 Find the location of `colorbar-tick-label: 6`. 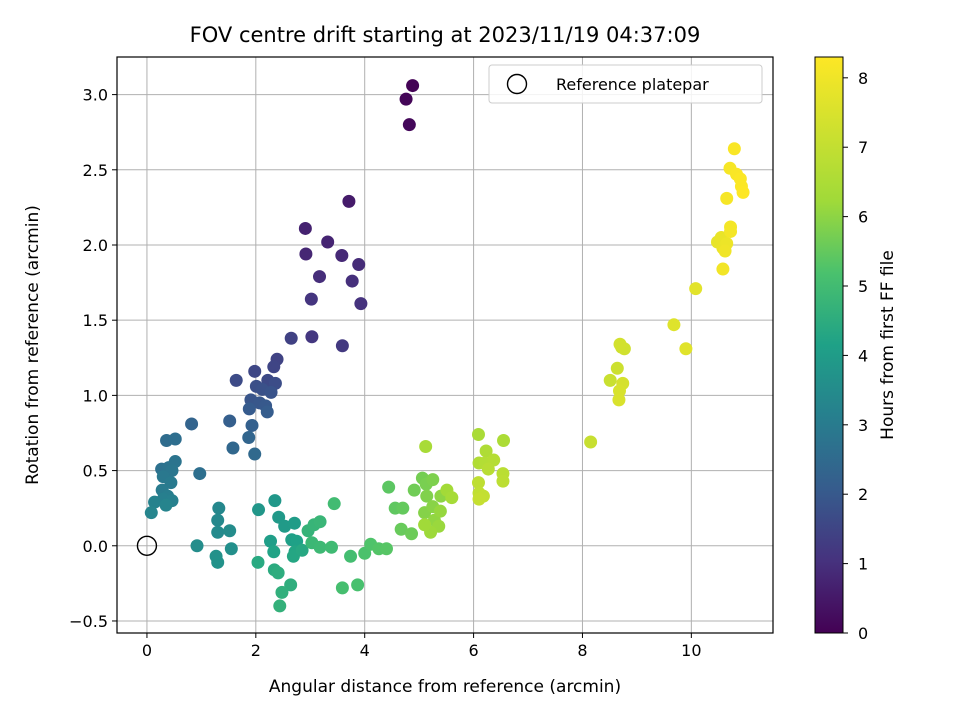

colorbar-tick-label: 6 is located at coordinates (863, 217).